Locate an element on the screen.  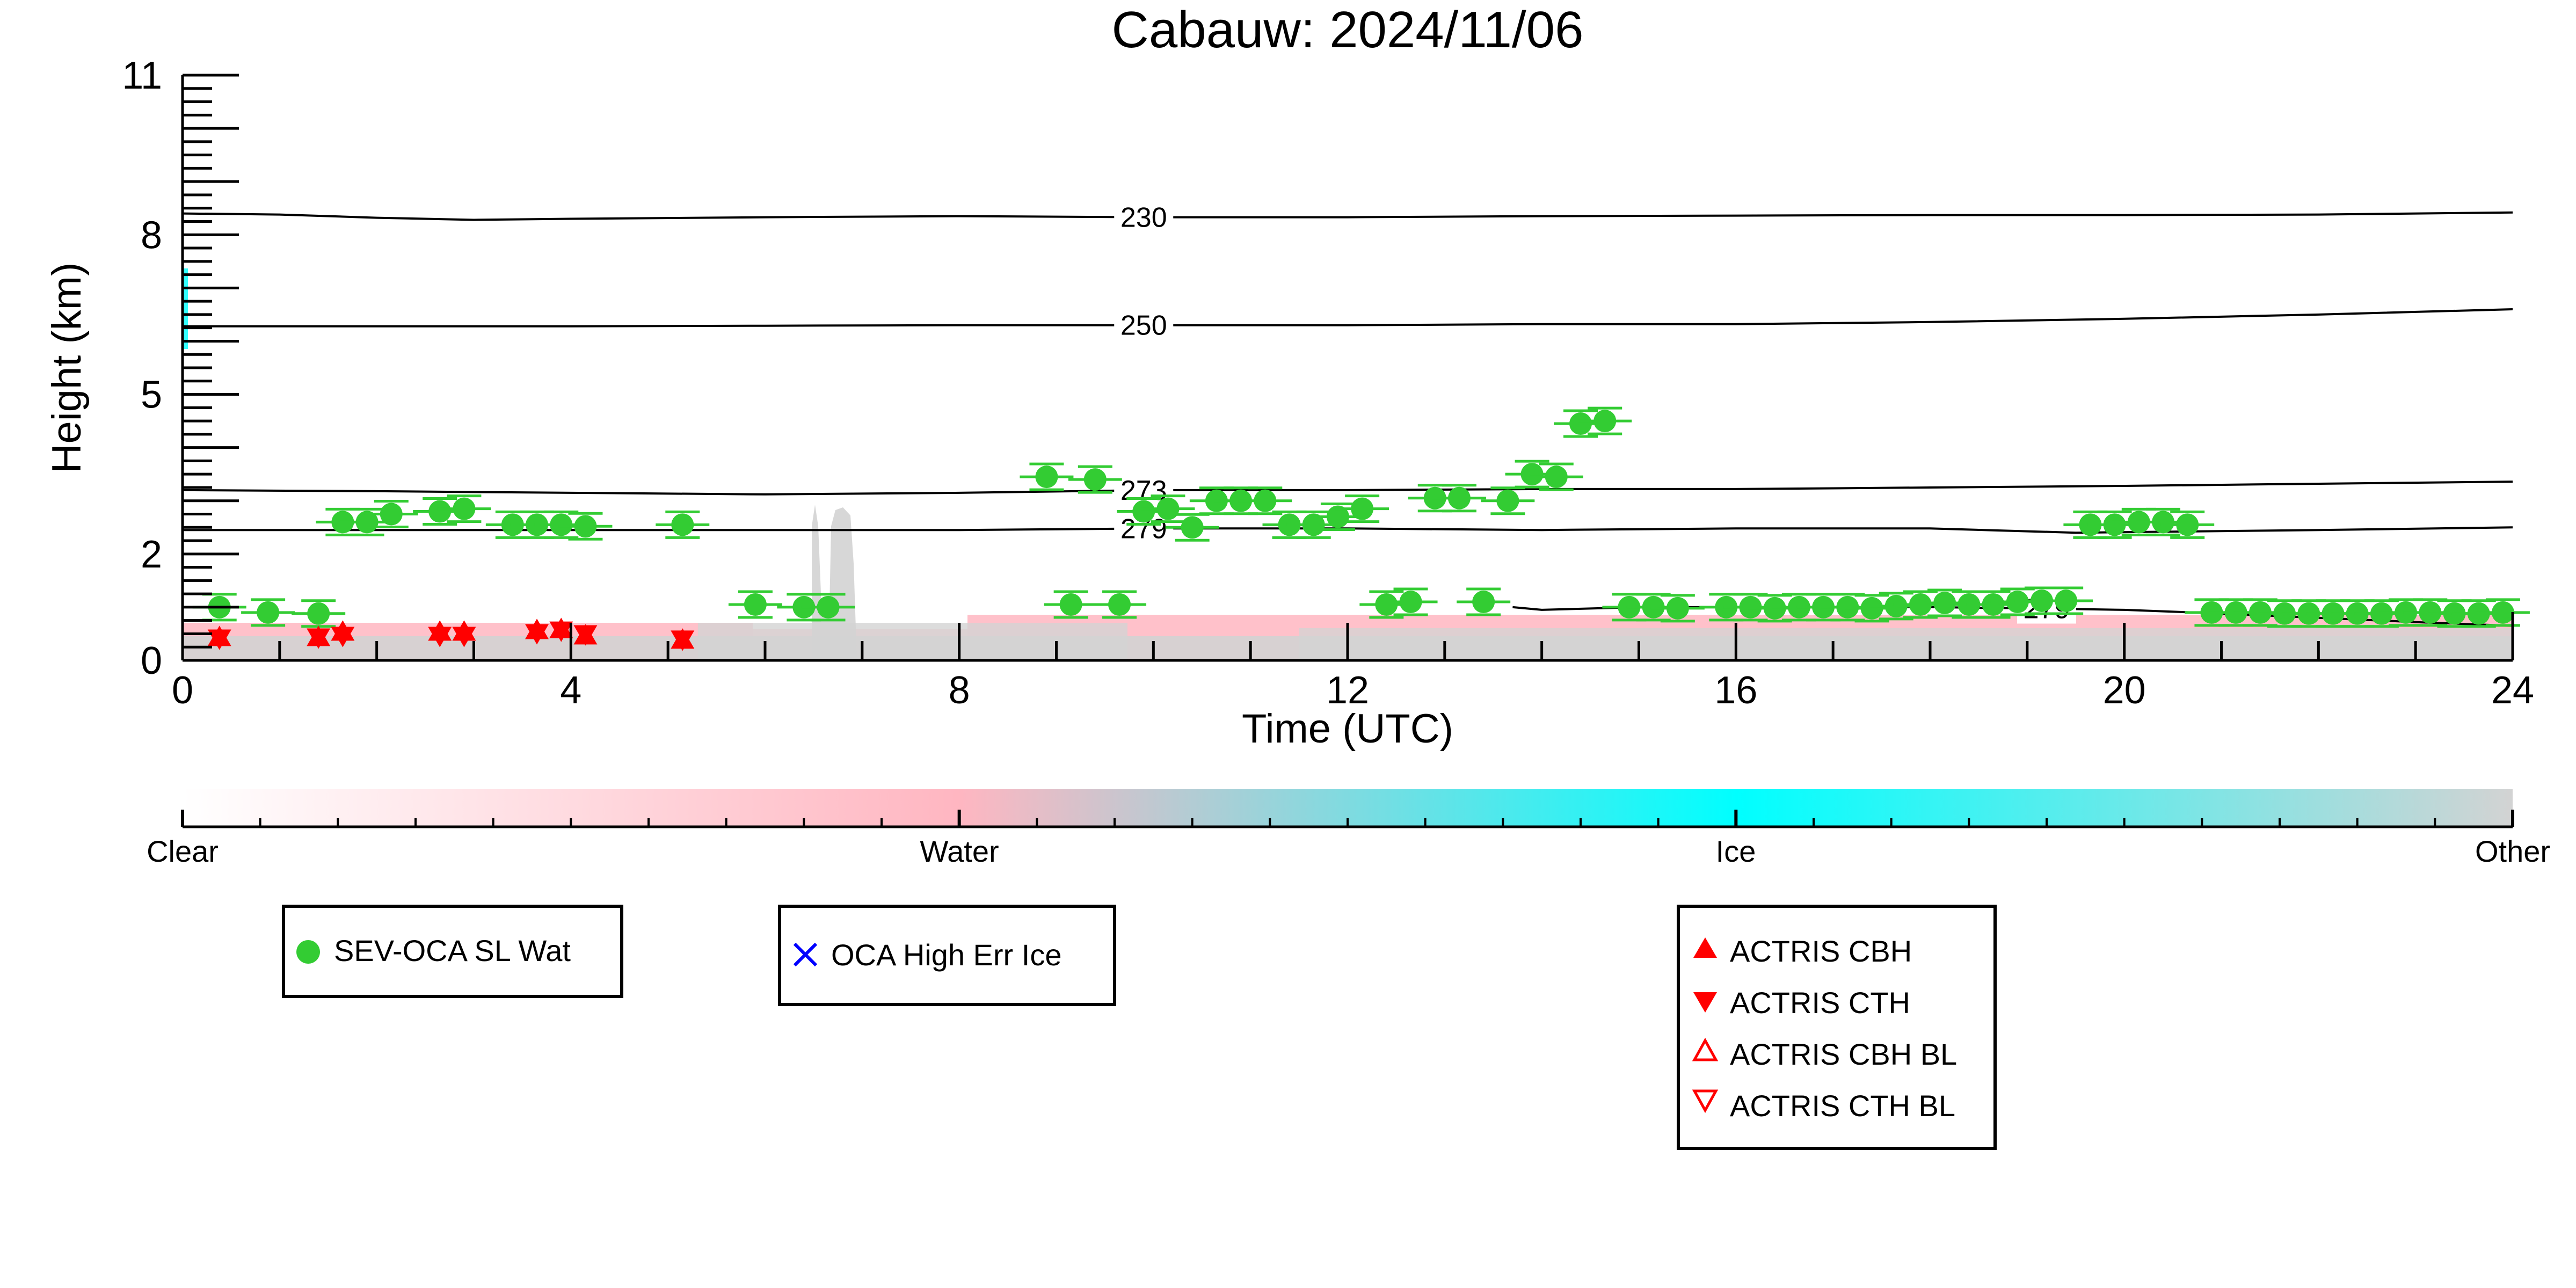
y-tick-label: 8 is located at coordinates (151, 235).